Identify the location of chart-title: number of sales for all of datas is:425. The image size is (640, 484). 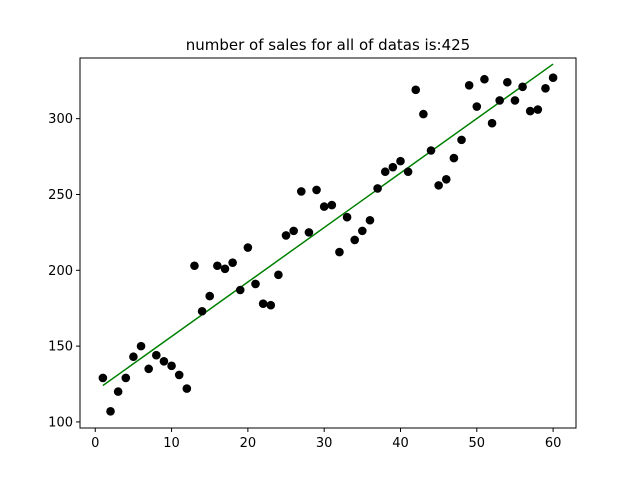
(328, 45).